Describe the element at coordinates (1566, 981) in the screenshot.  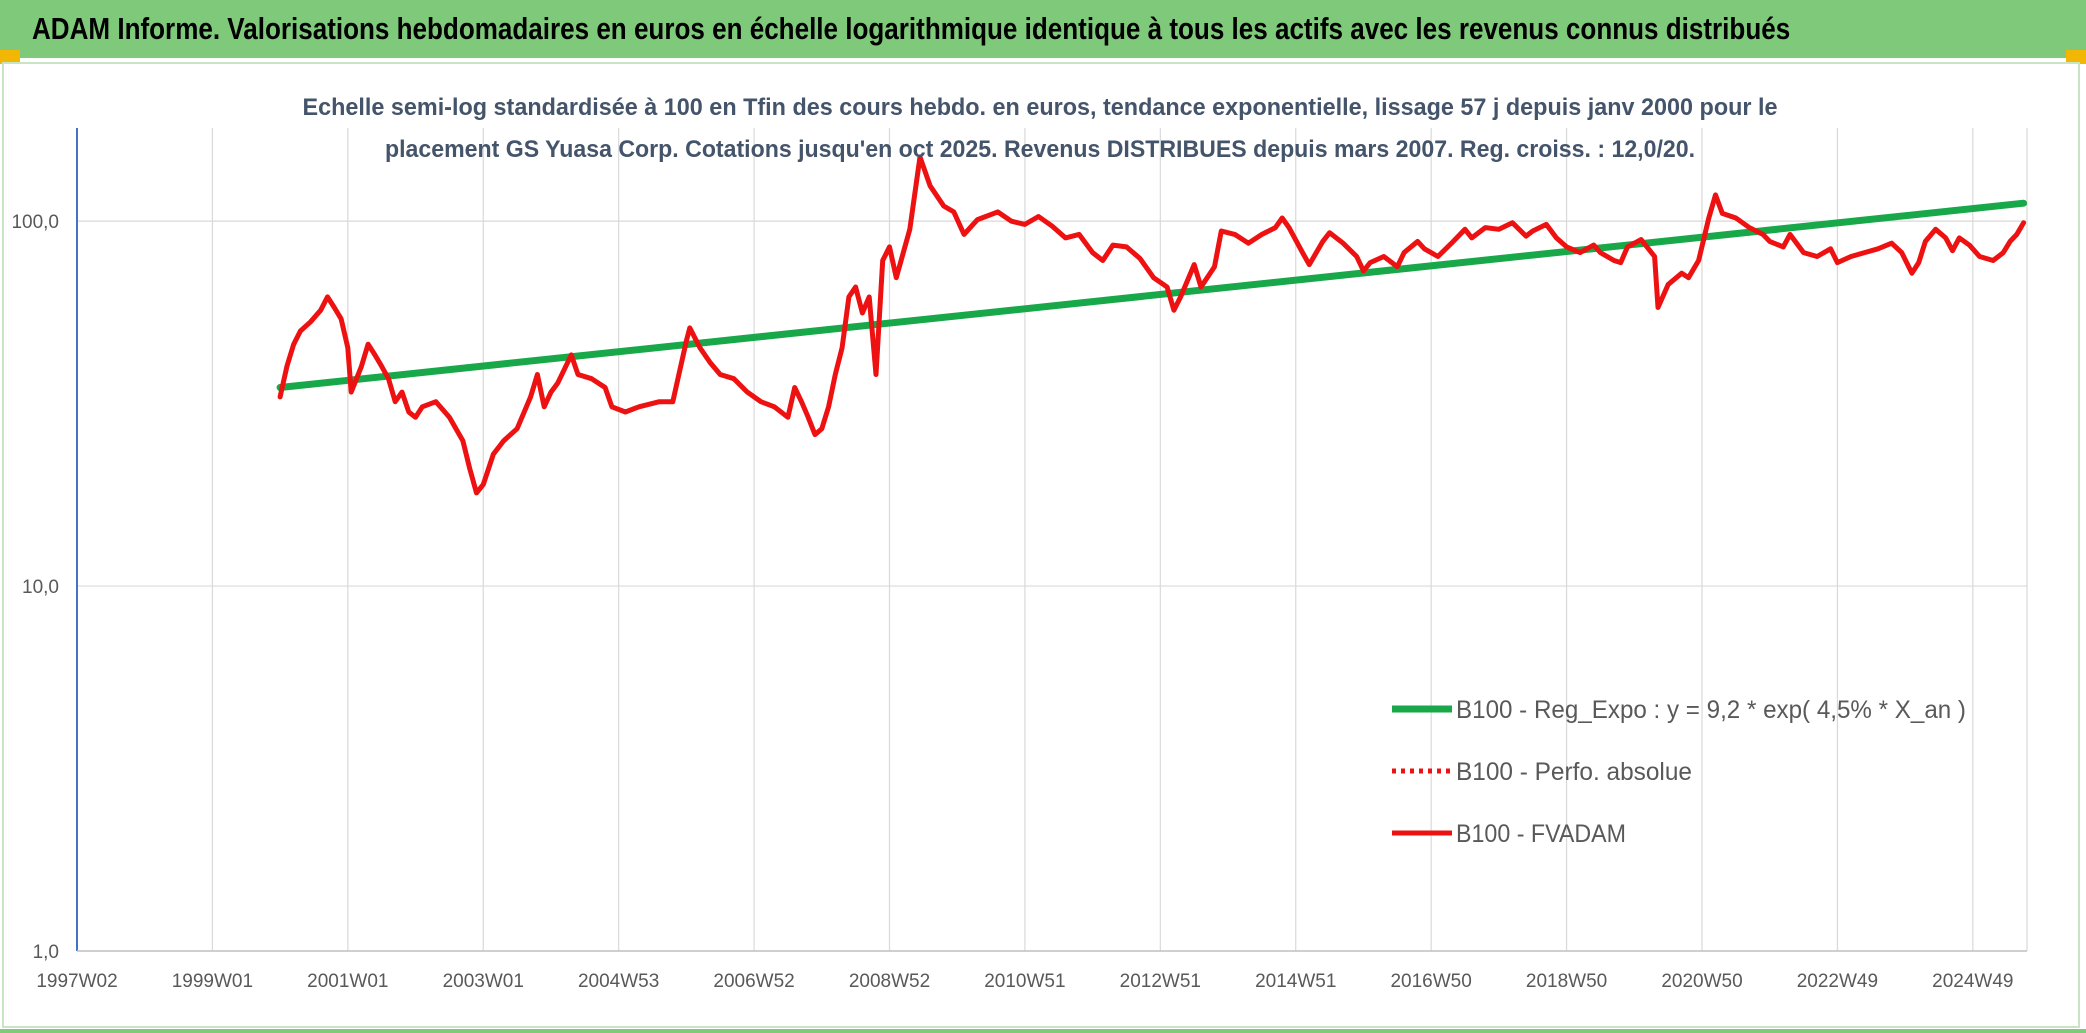
I see `x-tick-label: 2018W50` at that location.